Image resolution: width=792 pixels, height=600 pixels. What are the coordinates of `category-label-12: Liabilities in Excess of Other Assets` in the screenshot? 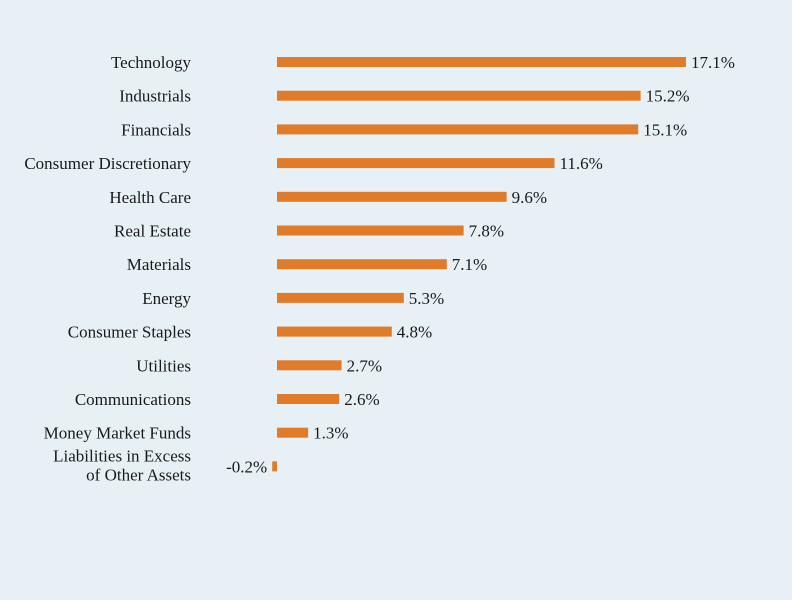 It's located at (122, 465).